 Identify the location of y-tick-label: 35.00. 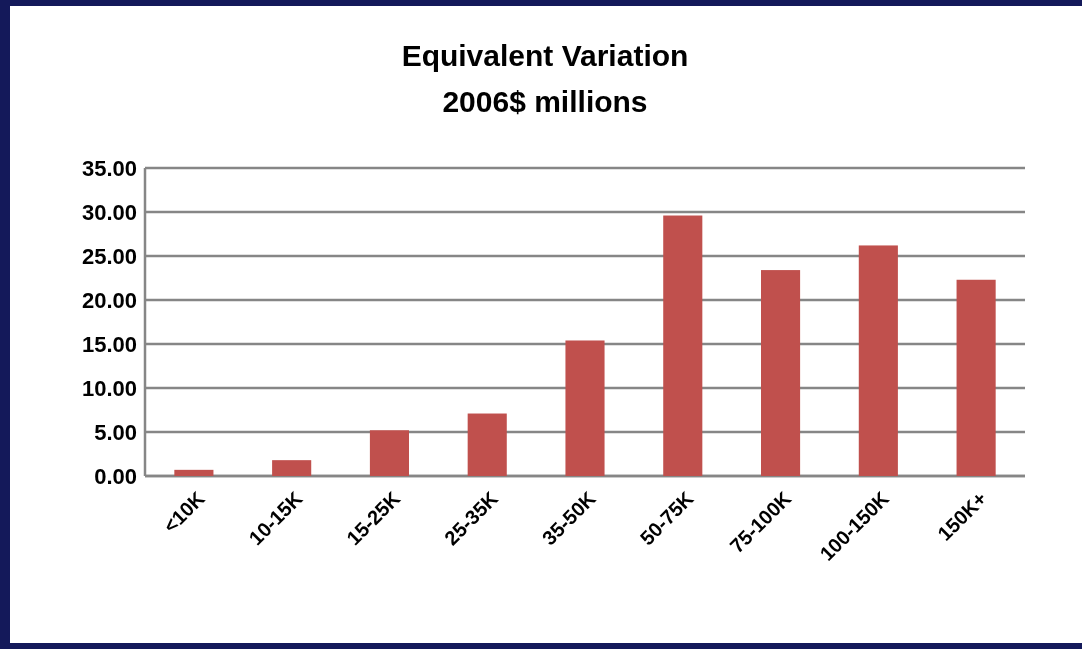
(109, 168).